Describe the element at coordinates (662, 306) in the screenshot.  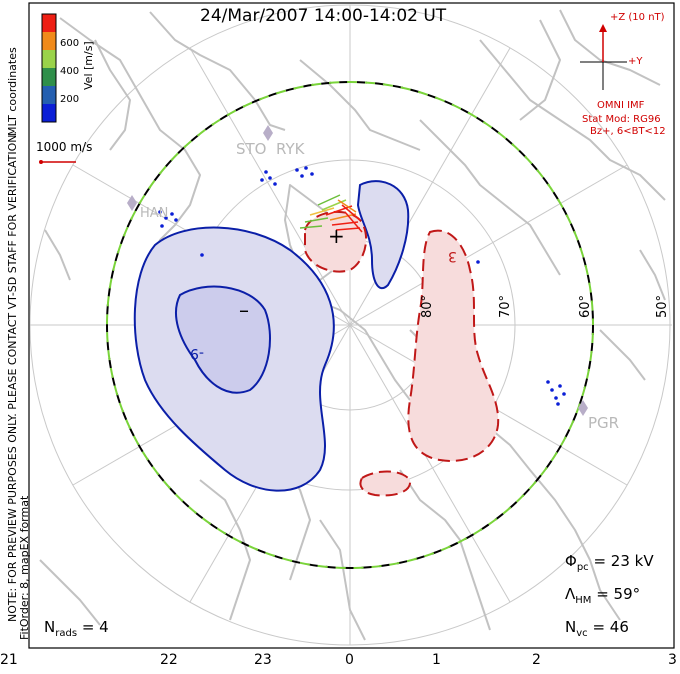
I see `lat-label-50: 50°` at that location.